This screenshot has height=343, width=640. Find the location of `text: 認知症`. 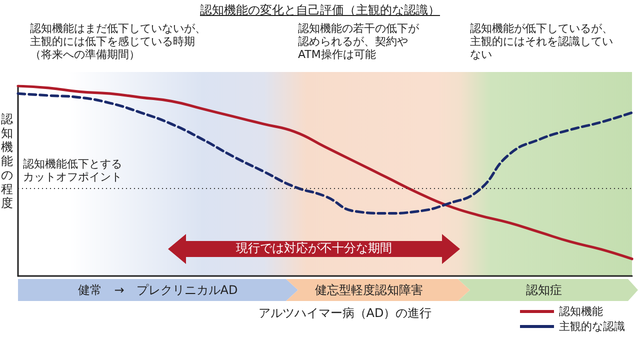

text: 認知症 is located at coordinates (544, 290).